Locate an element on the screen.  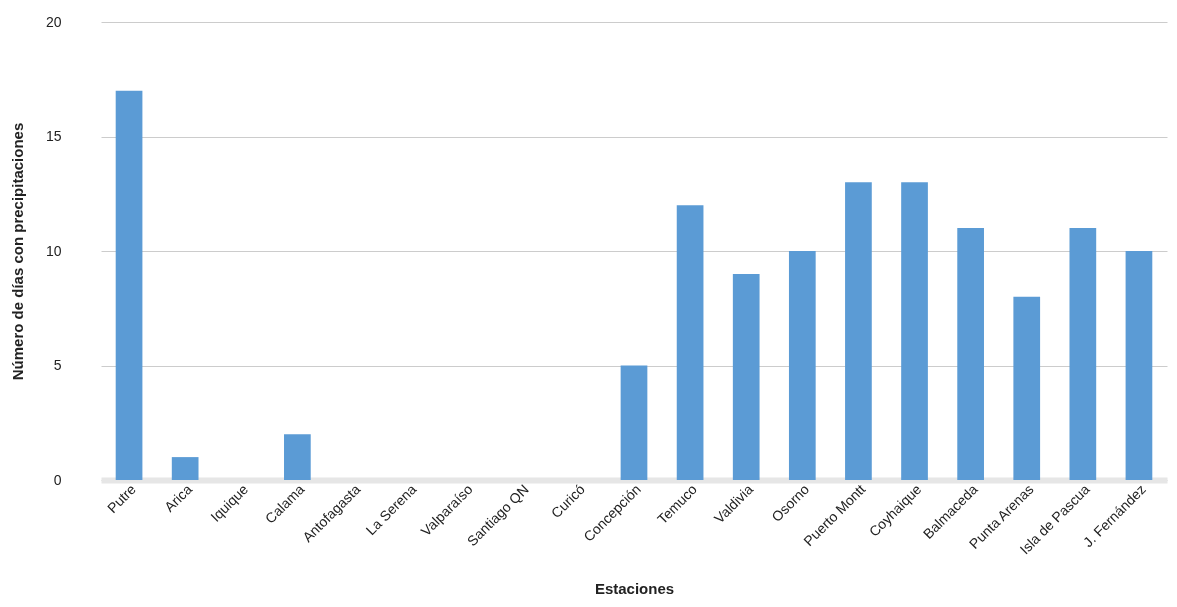
y-tick-label: 5 is located at coordinates (57, 365).